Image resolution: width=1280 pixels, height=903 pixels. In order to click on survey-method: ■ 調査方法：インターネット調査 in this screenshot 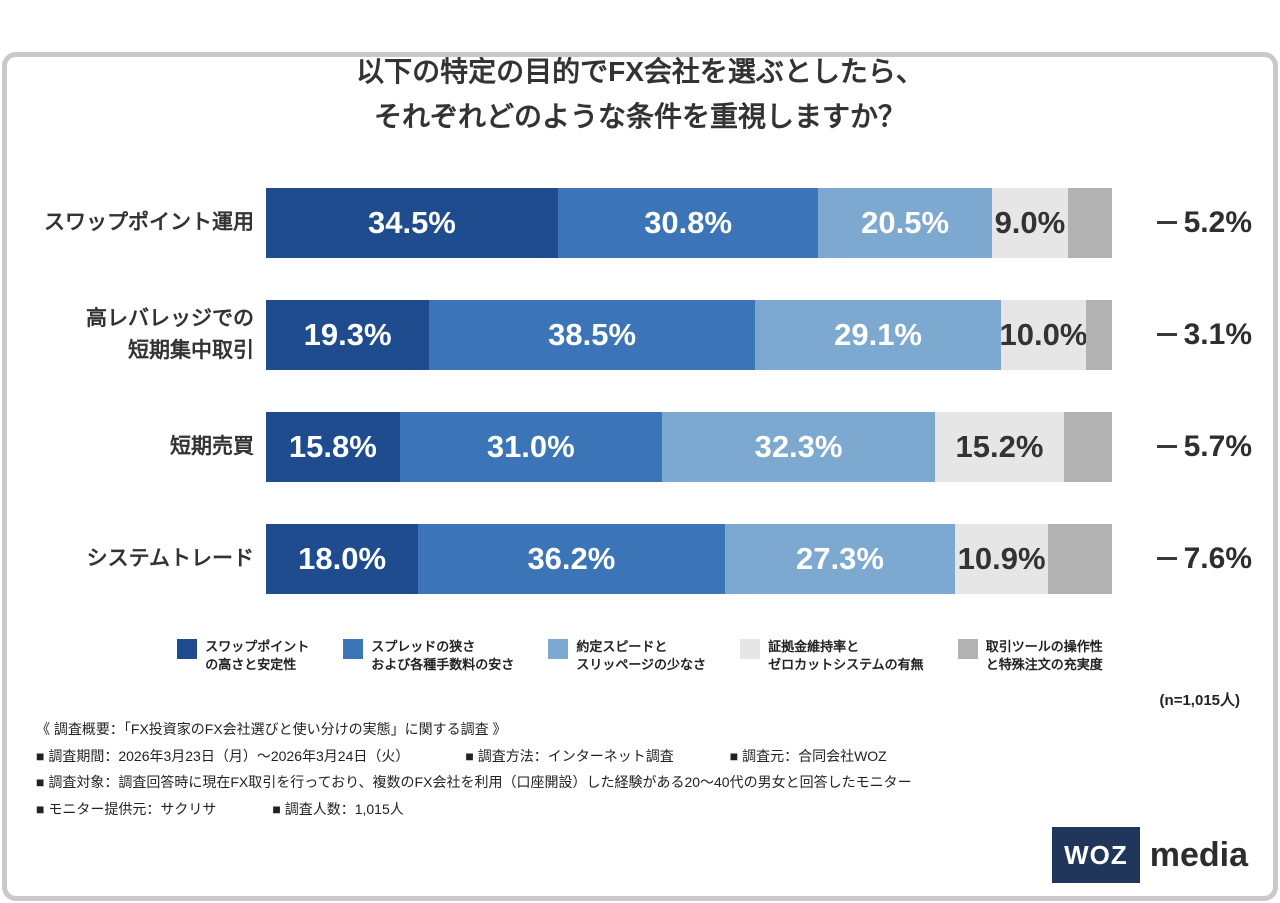, I will do `click(569, 755)`.